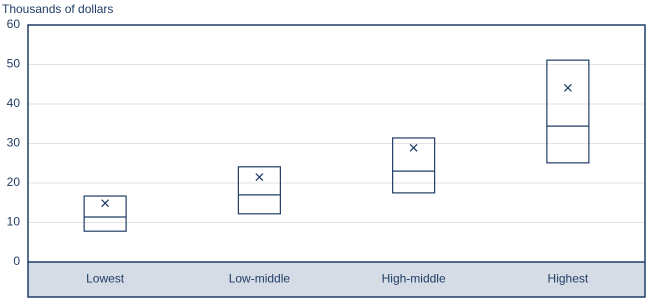 Image resolution: width=650 pixels, height=302 pixels. I want to click on y-tick-label: 10, so click(14, 222).